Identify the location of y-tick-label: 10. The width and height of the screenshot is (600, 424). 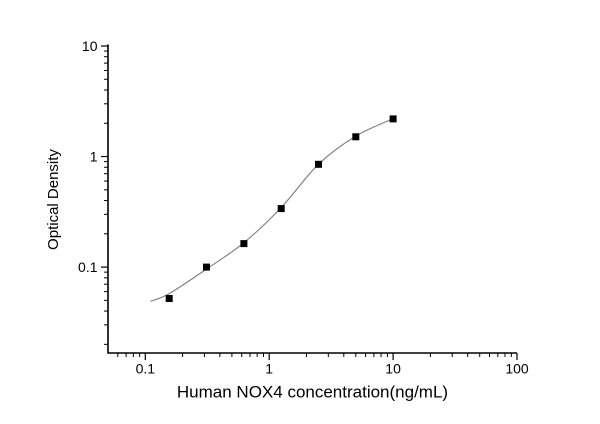
(90, 46).